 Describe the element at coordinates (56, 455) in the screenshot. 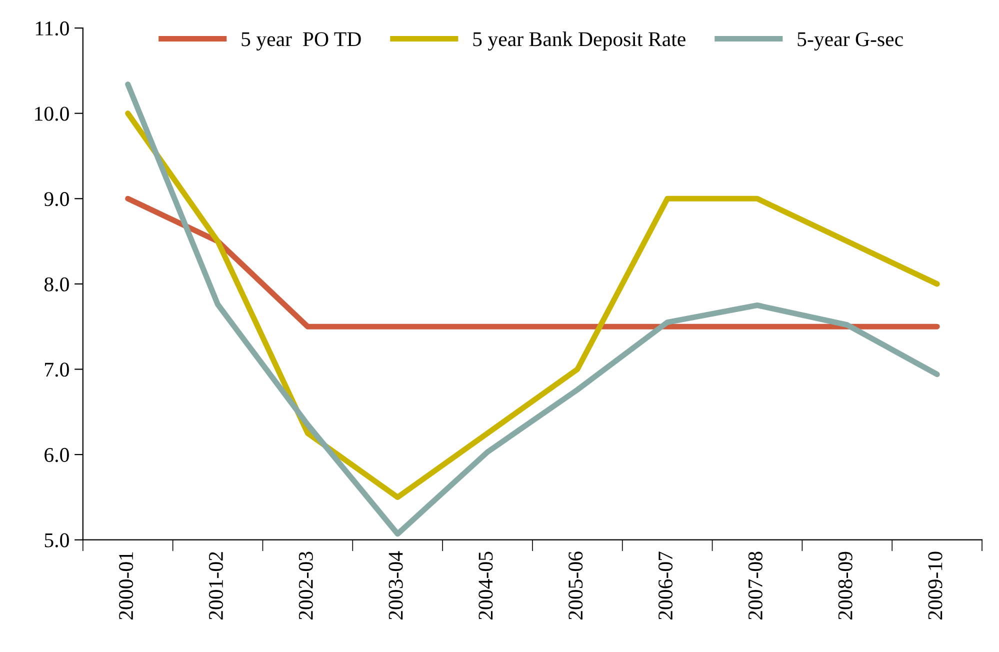

I see `y-tick-label: 6.0` at that location.